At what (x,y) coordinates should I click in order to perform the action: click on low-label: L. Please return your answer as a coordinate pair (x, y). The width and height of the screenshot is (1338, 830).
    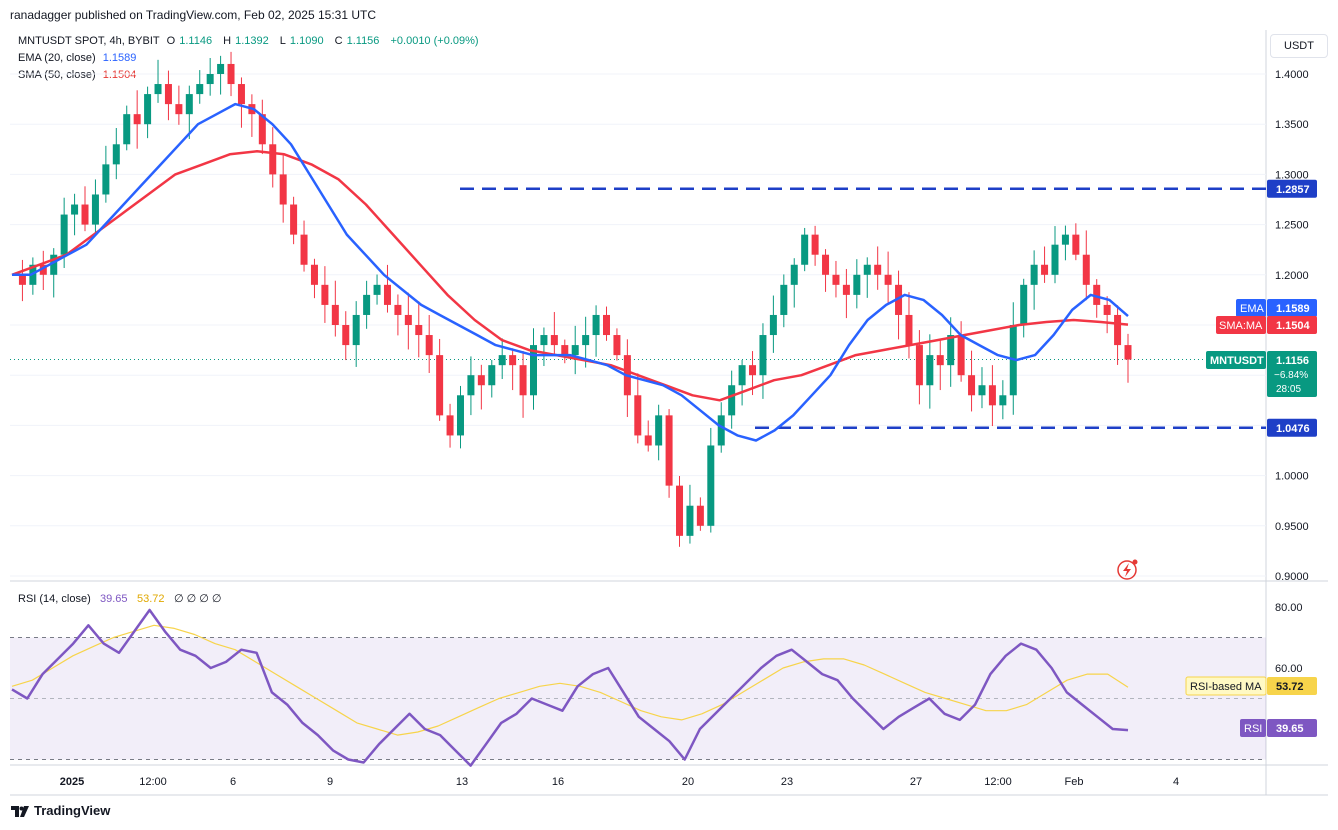
    Looking at the image, I should click on (282, 41).